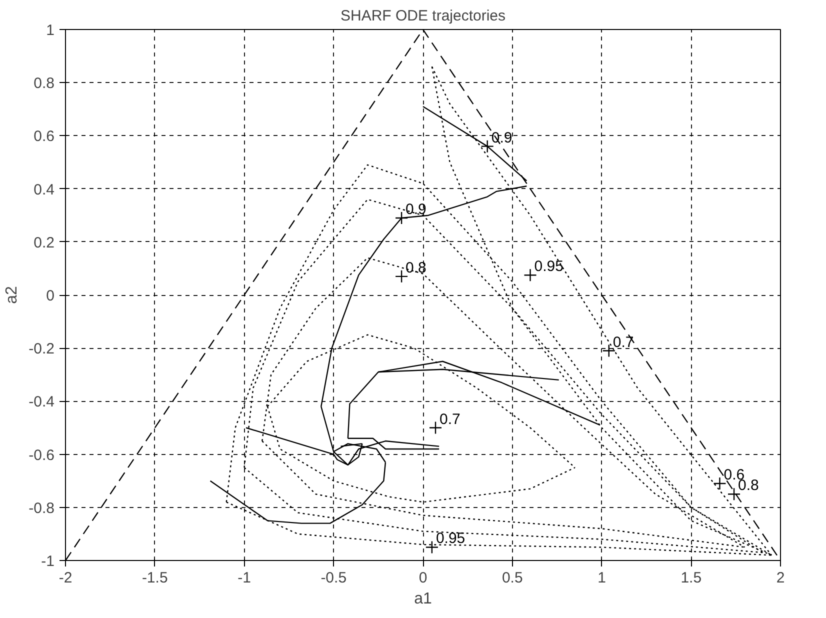 Image resolution: width=826 pixels, height=618 pixels. What do you see at coordinates (780, 578) in the screenshot?
I see `x-tick-label: 2` at bounding box center [780, 578].